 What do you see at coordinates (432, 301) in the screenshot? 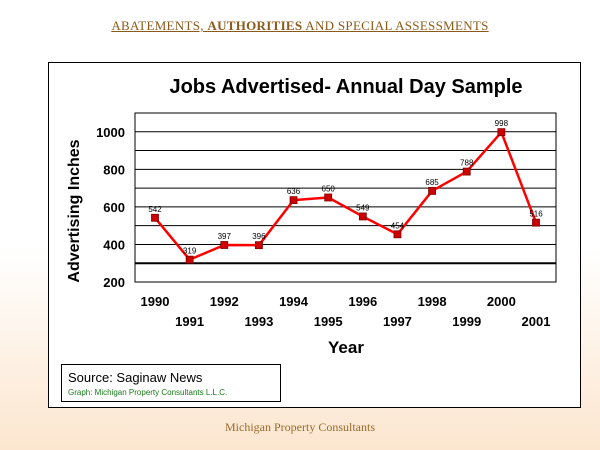
I see `x-tick-label: 1998` at bounding box center [432, 301].